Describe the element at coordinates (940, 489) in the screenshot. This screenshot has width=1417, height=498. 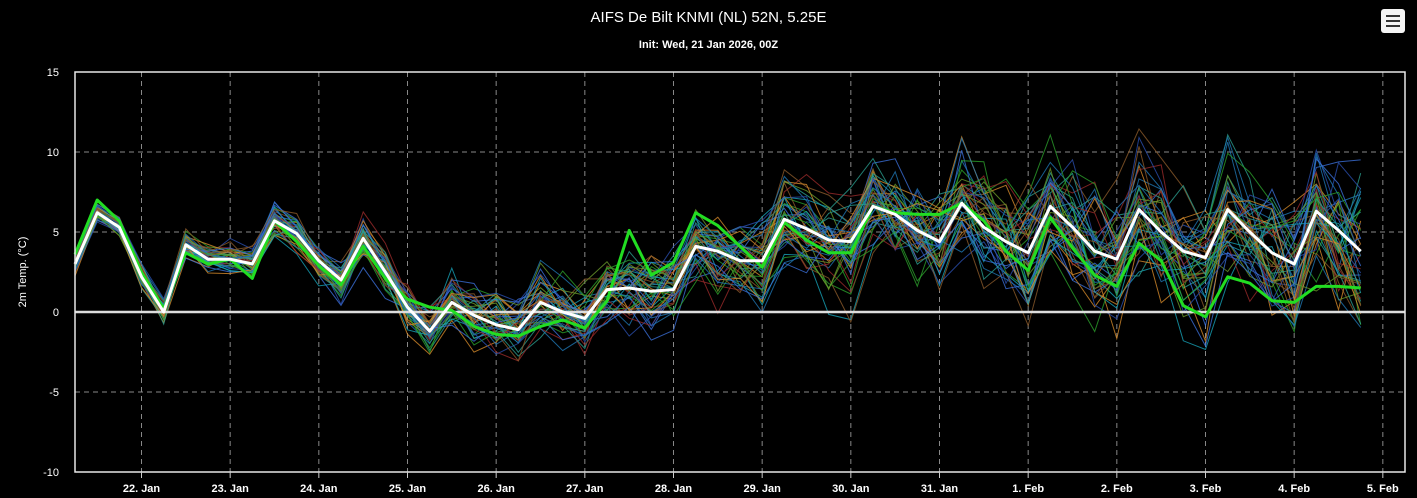
I see `x-tick-label: 31. Jan` at that location.